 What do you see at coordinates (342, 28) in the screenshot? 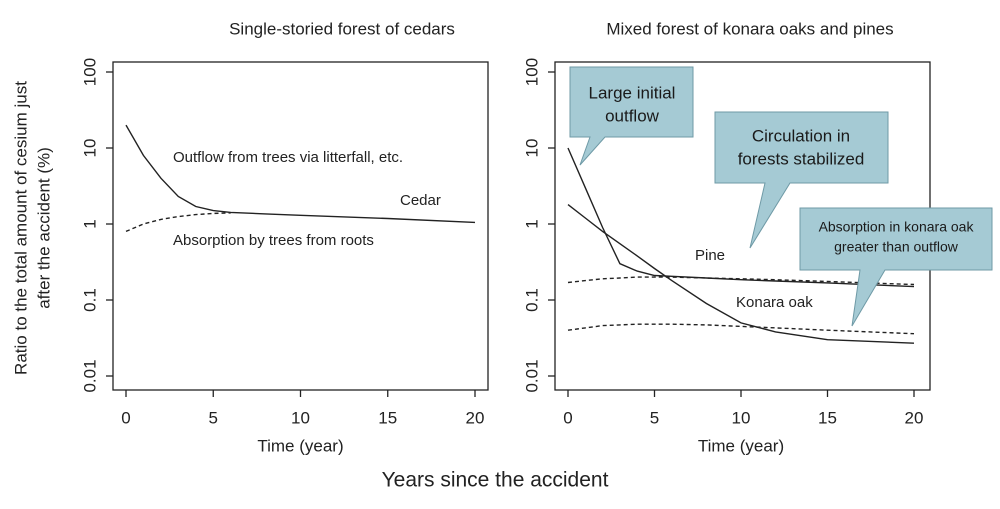
I see `panel-title: Single-storied forest of cedars` at bounding box center [342, 28].